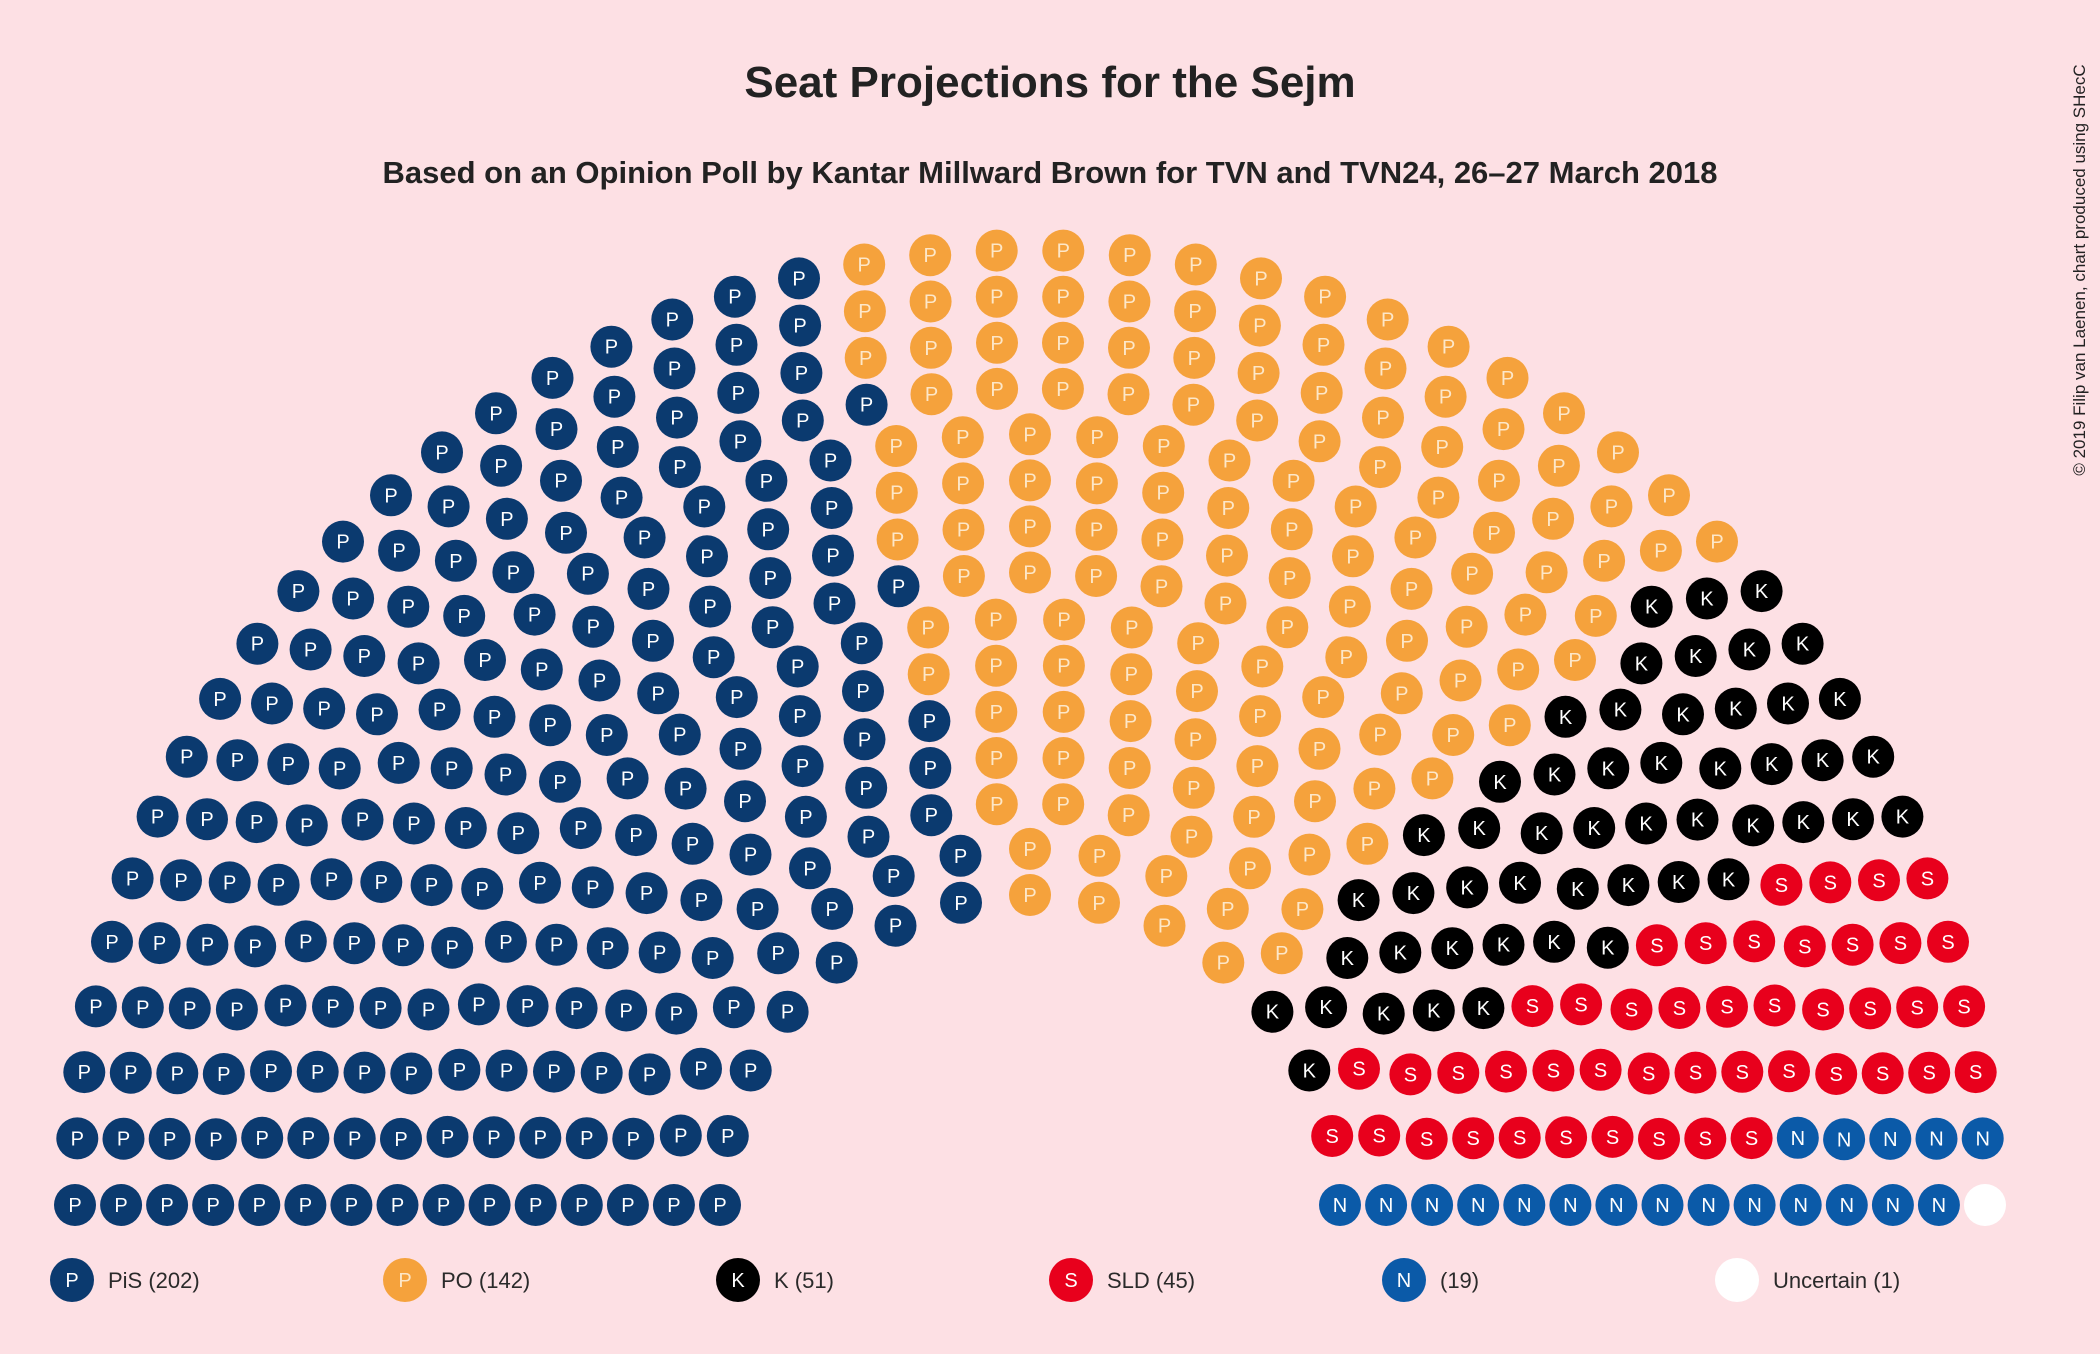 This screenshot has width=2100, height=1354. Describe the element at coordinates (1070, 1281) in the screenshot. I see `legend-symbol-3: S` at that location.